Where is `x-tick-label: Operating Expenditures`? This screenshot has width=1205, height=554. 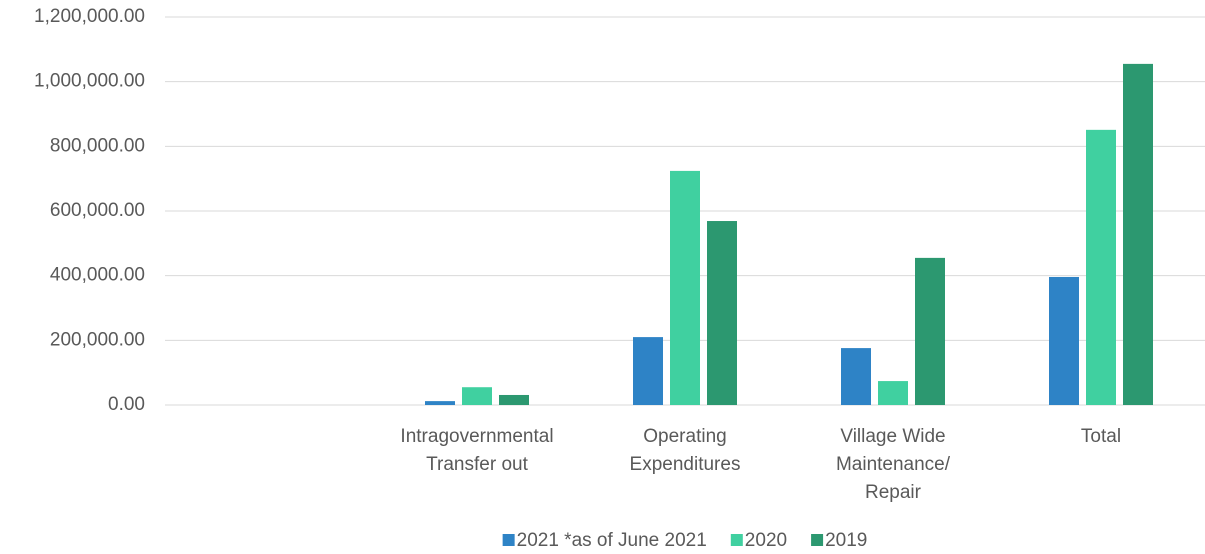 x-tick-label: Operating Expenditures is located at coordinates (685, 450).